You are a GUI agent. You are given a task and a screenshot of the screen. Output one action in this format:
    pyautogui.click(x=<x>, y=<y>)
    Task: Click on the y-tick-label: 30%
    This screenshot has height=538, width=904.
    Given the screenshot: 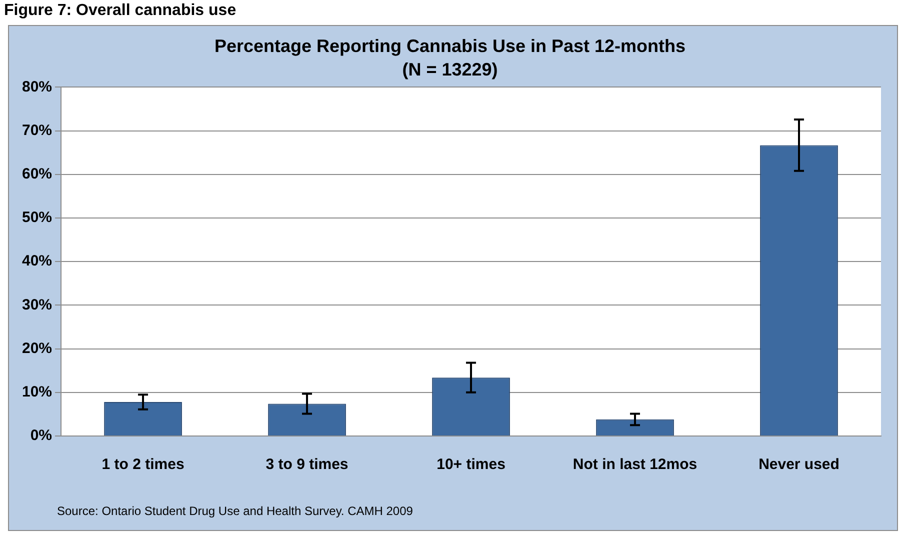 What is the action you would take?
    pyautogui.click(x=37, y=305)
    